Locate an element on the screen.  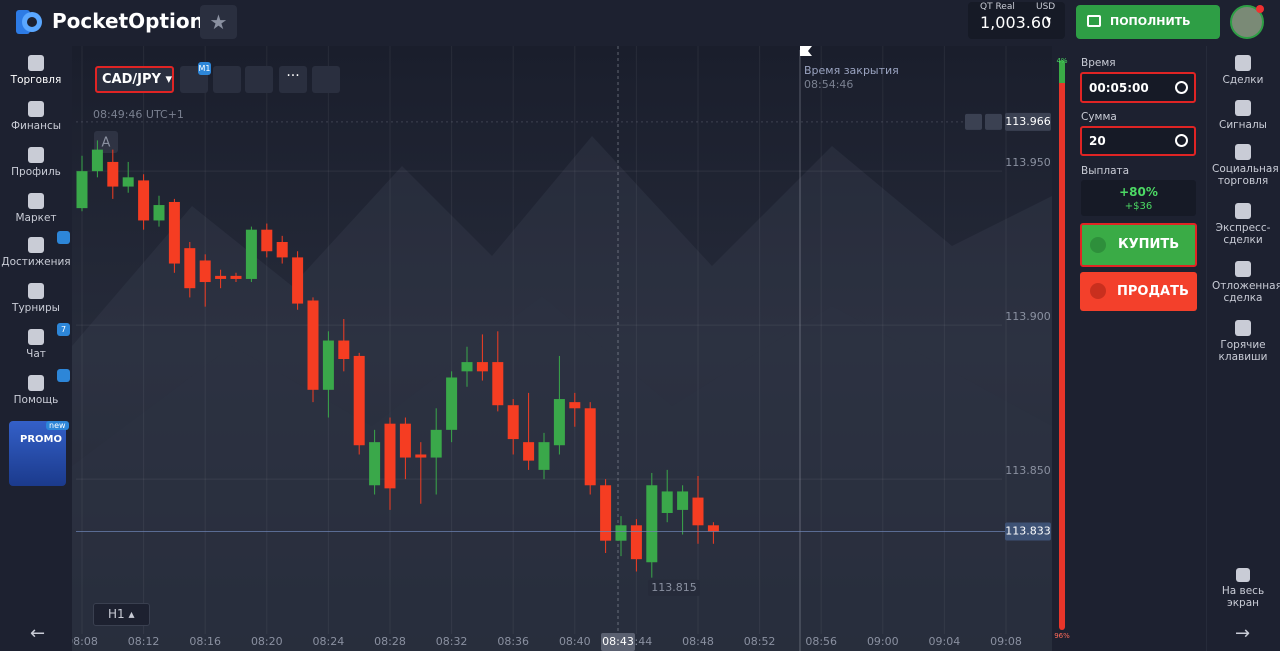
fullscreen-button: На весь экран is located at coordinates (1243, 588).